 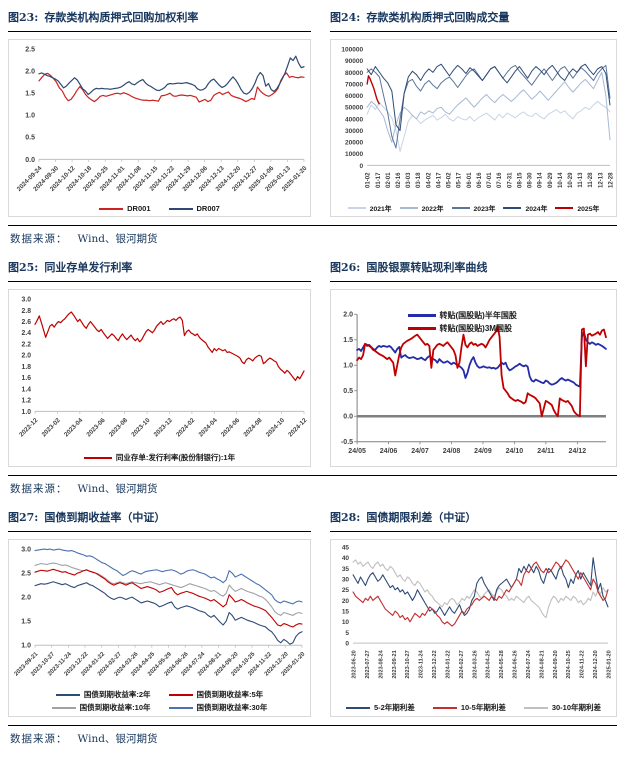 What do you see at coordinates (159, 267) in the screenshot?
I see `figure-25-title: 图25: 同业存单发行利率` at bounding box center [159, 267].